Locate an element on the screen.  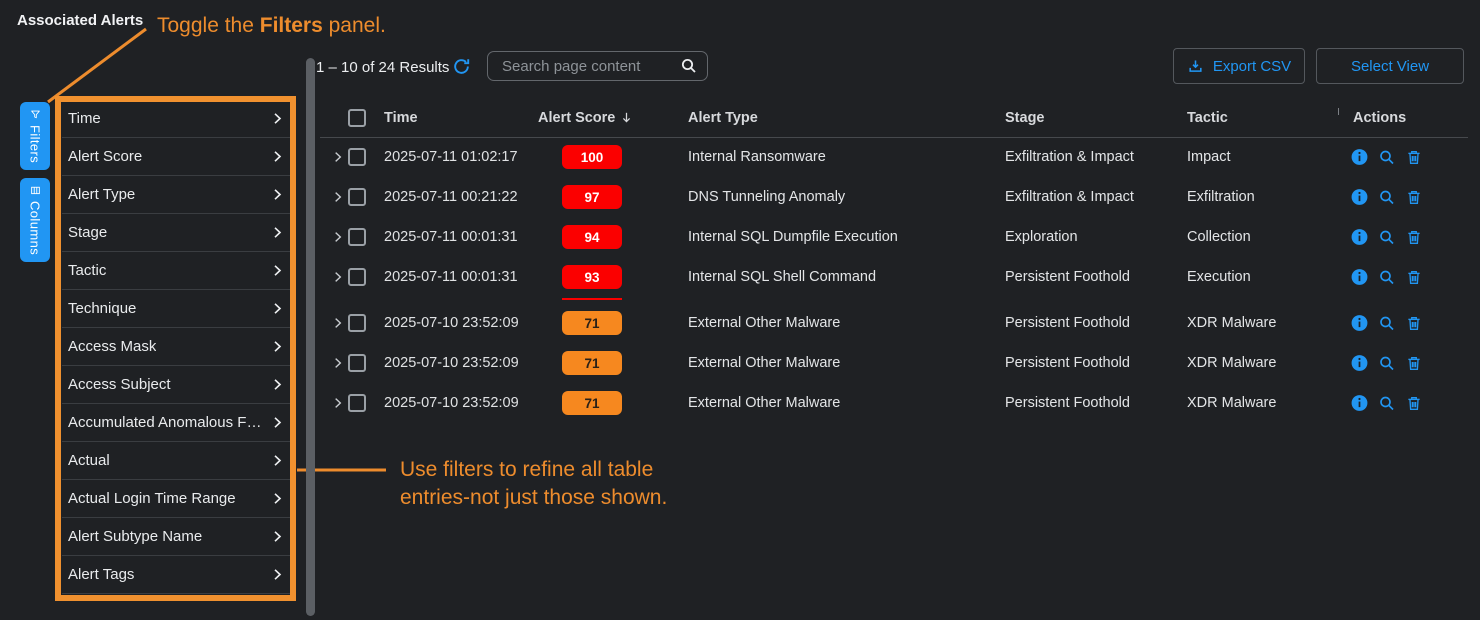
search-input is located at coordinates (590, 66).